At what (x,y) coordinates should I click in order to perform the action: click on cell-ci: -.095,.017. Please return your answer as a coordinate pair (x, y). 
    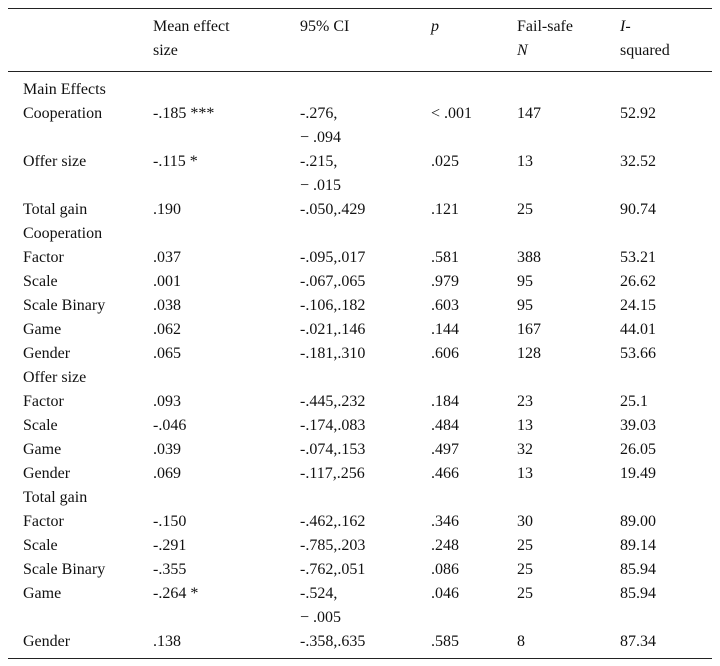
    Looking at the image, I should click on (365, 258).